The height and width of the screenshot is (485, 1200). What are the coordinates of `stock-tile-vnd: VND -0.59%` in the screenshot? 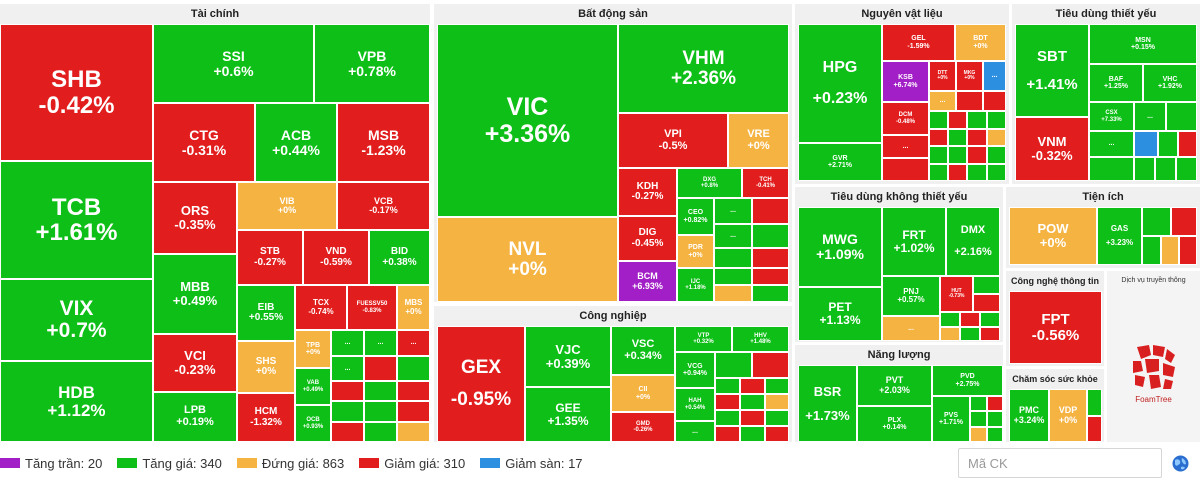 It's located at (336, 257).